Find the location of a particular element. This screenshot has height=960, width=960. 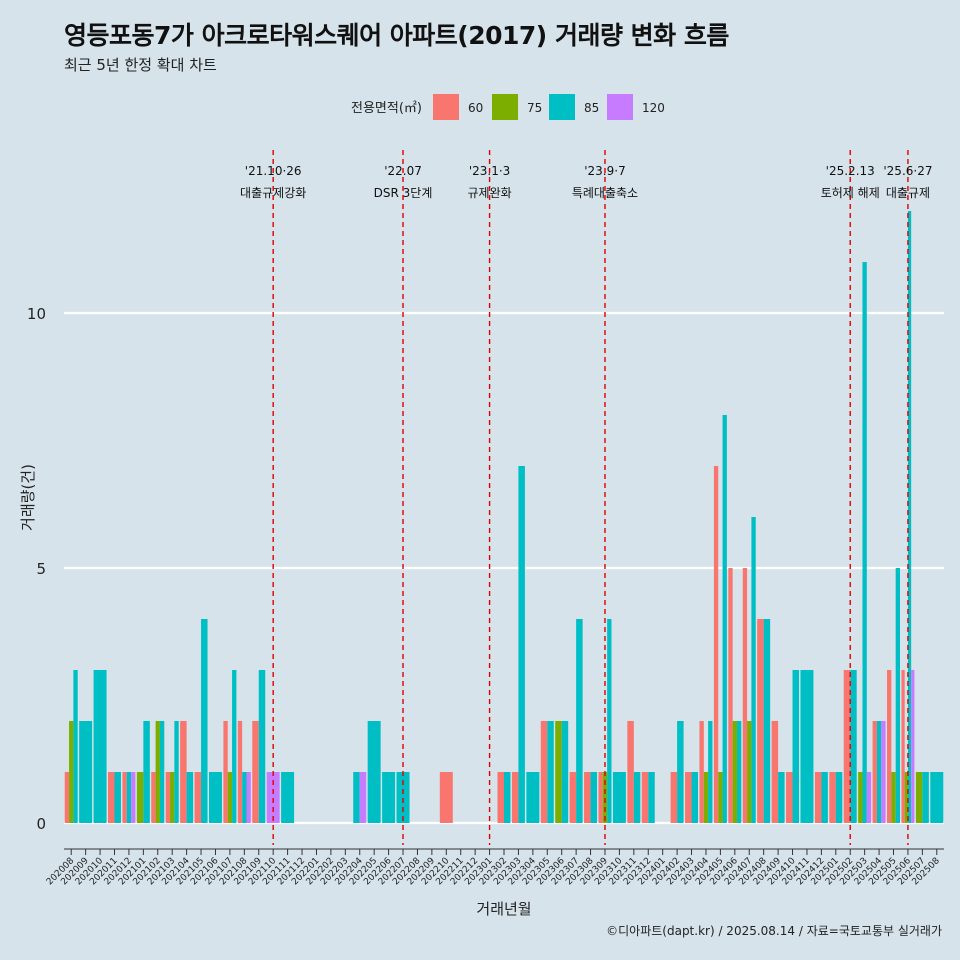

x-axis-title: 거래년월 is located at coordinates (503, 909).